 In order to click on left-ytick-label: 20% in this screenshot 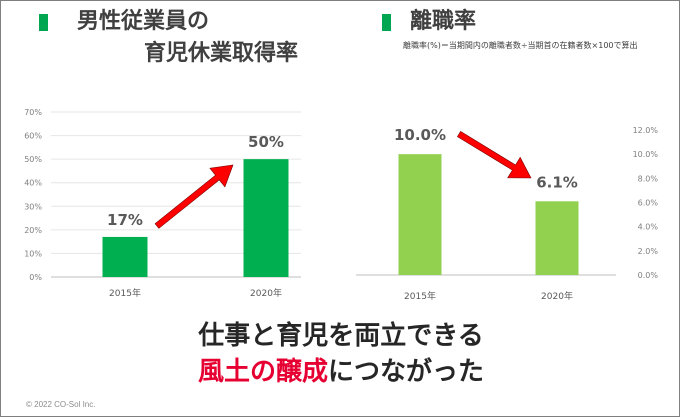, I will do `click(33, 230)`.